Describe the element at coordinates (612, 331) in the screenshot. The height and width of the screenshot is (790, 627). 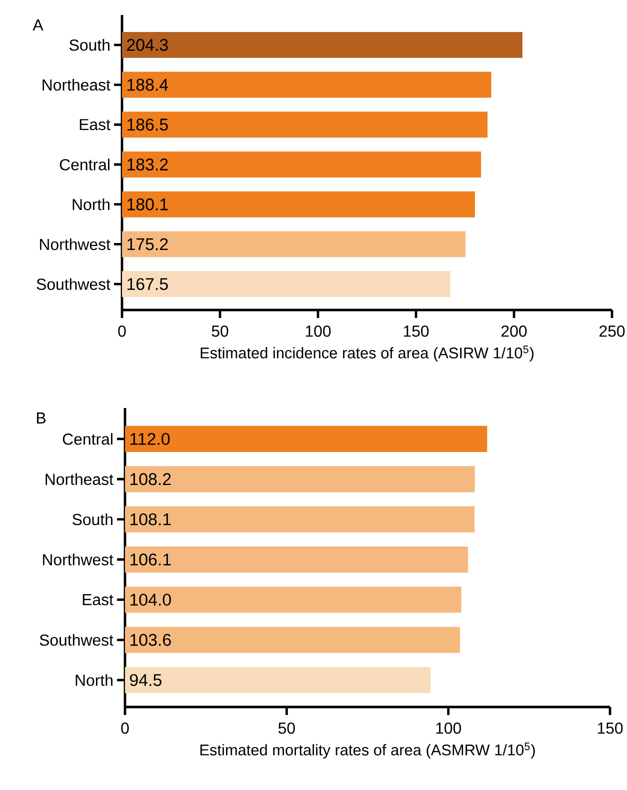
I see `x-tick-label: 250` at that location.